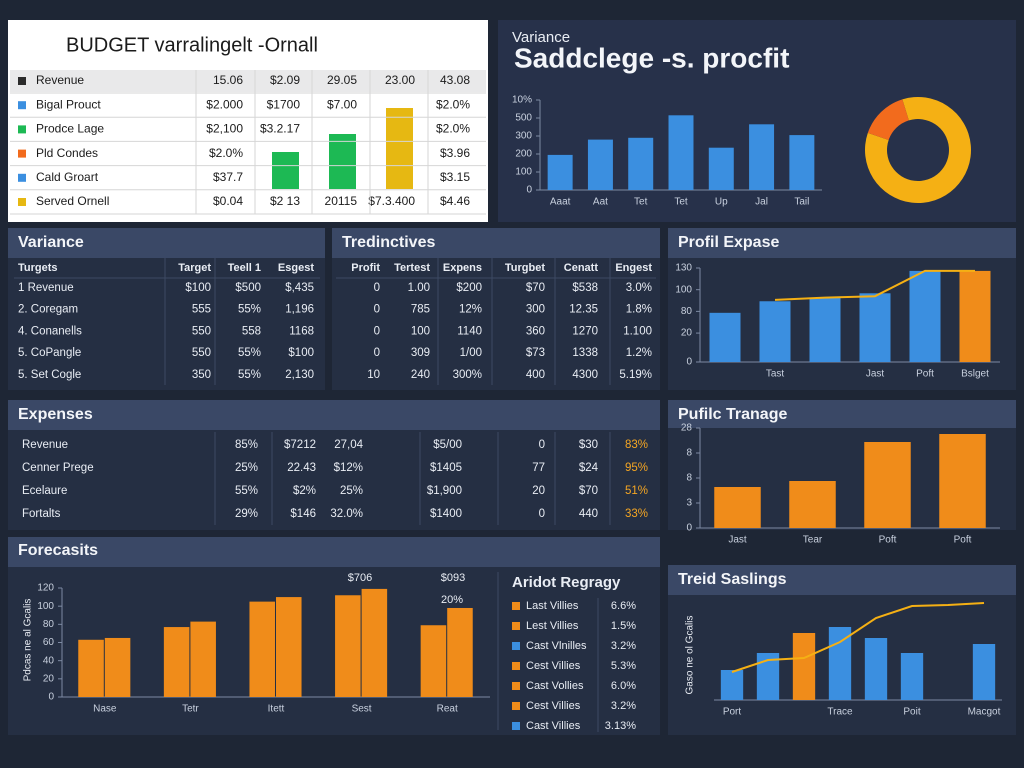 This screenshot has height=768, width=1024. What do you see at coordinates (228, 177) in the screenshot?
I see `cell: $37.7` at bounding box center [228, 177].